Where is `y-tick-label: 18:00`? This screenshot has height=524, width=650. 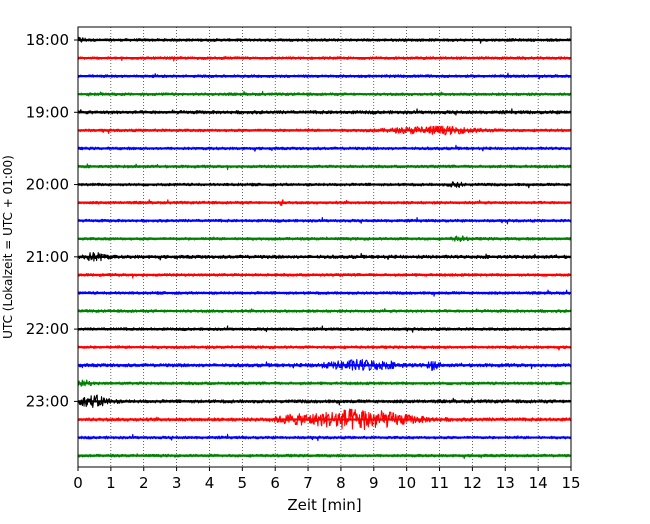
y-tick-label: 18:00 is located at coordinates (47, 40).